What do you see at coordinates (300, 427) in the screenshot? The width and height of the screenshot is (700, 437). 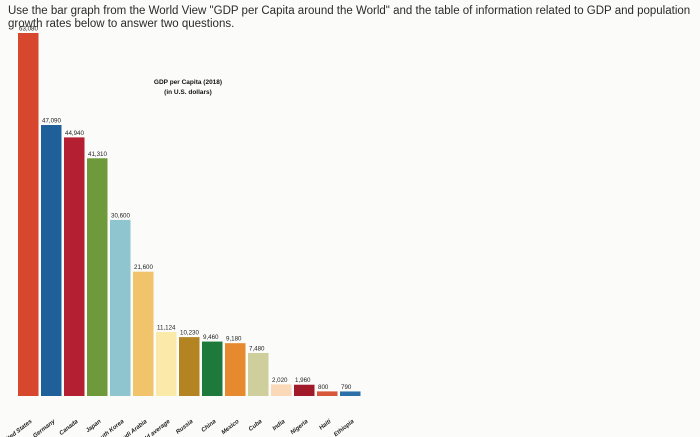 I see `category-label-nigeria: Nigeria` at bounding box center [300, 427].